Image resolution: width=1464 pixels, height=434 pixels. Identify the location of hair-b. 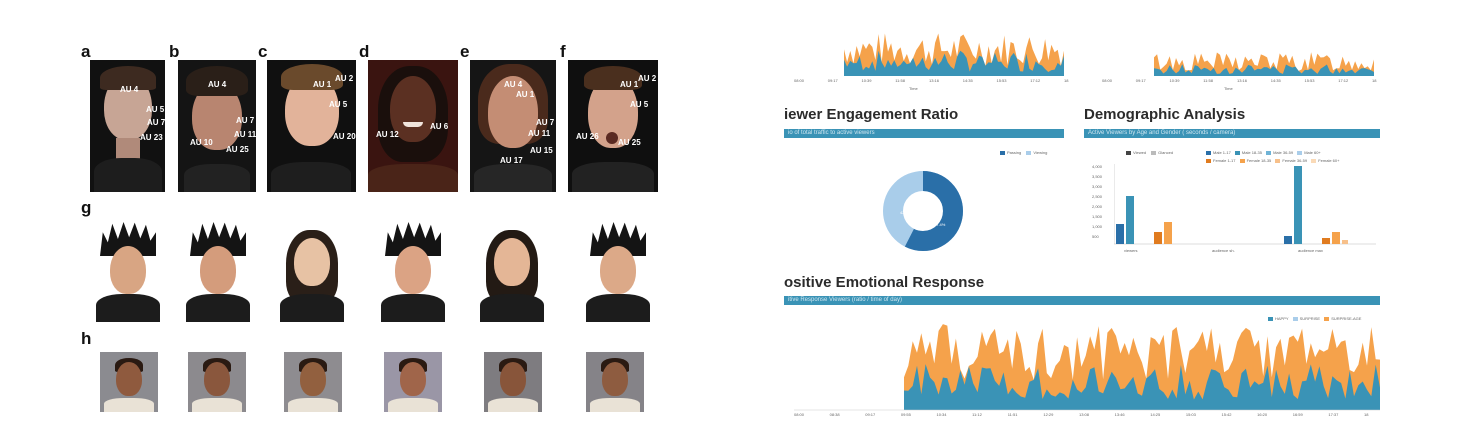
(217, 81).